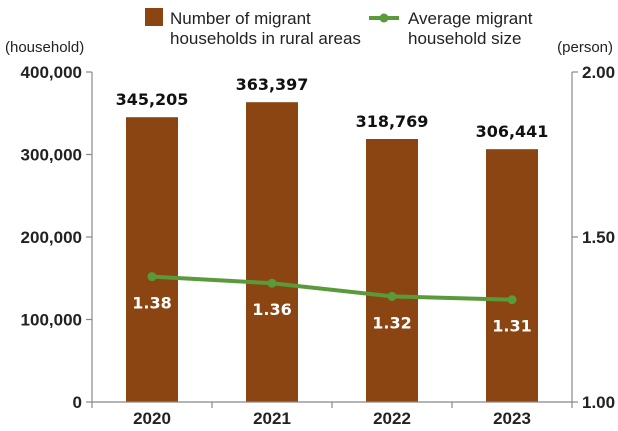  I want to click on line-value-label: 1.38, so click(151, 303).